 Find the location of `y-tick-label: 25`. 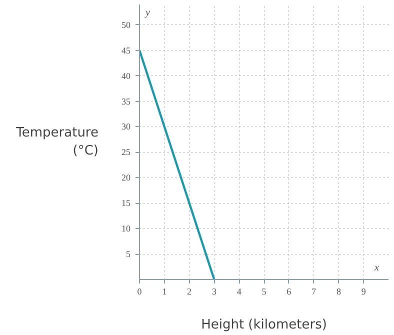

y-tick-label: 25 is located at coordinates (126, 152).